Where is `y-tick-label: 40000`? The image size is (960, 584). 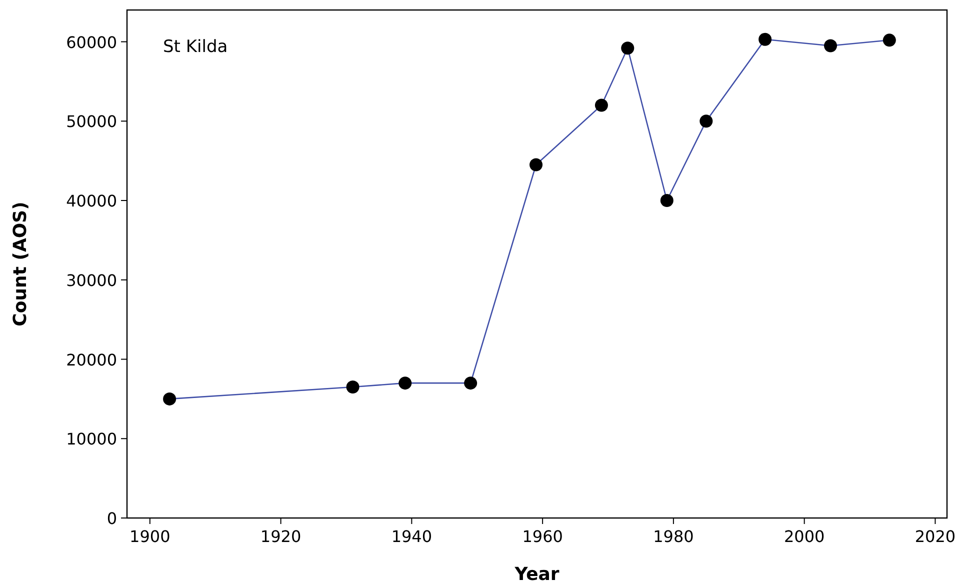
y-tick-label: 40000 is located at coordinates (91, 201).